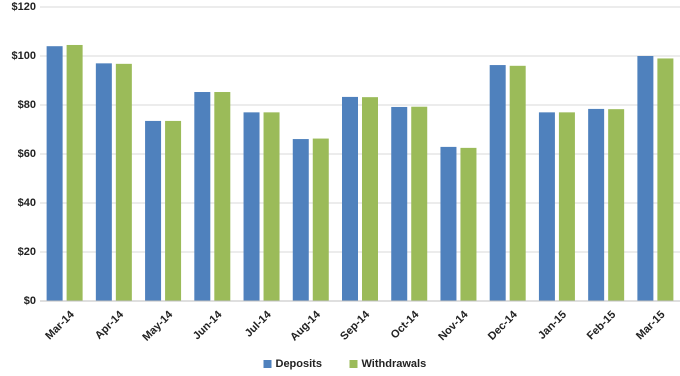 Image resolution: width=680 pixels, height=376 pixels. What do you see at coordinates (552, 325) in the screenshot?
I see `x-tick-label: Jan-15` at bounding box center [552, 325].